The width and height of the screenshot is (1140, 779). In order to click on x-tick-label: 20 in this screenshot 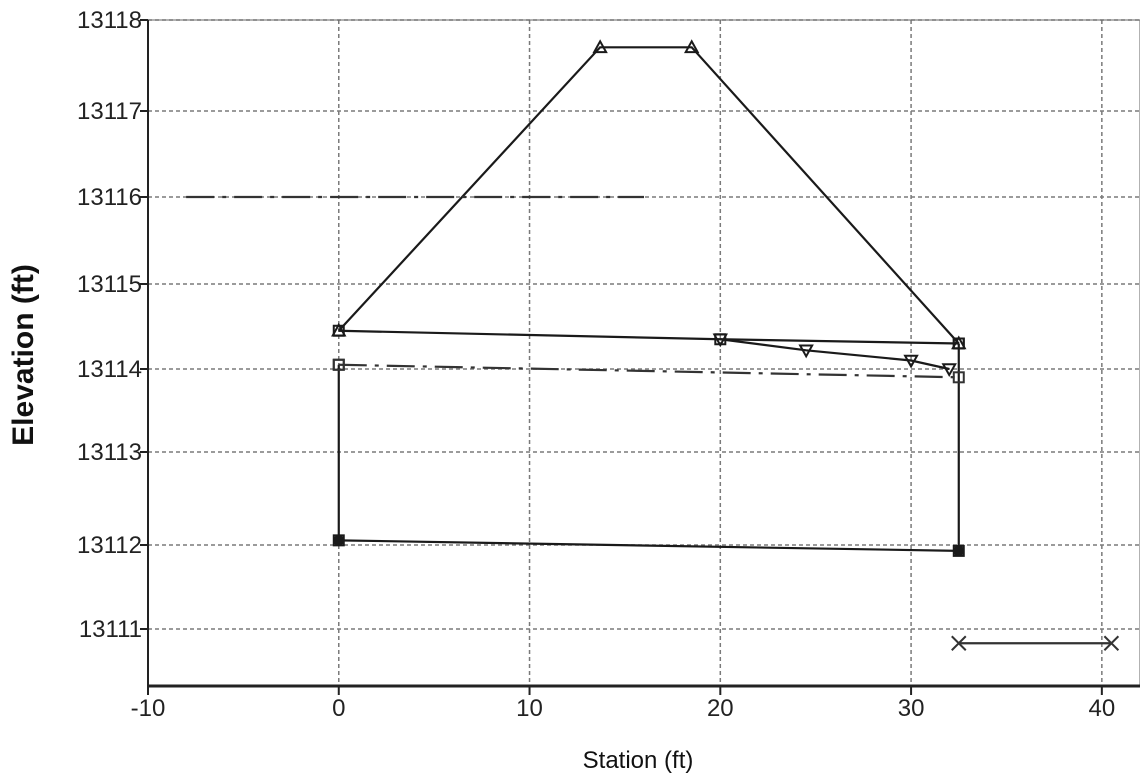, I will do `click(720, 708)`.